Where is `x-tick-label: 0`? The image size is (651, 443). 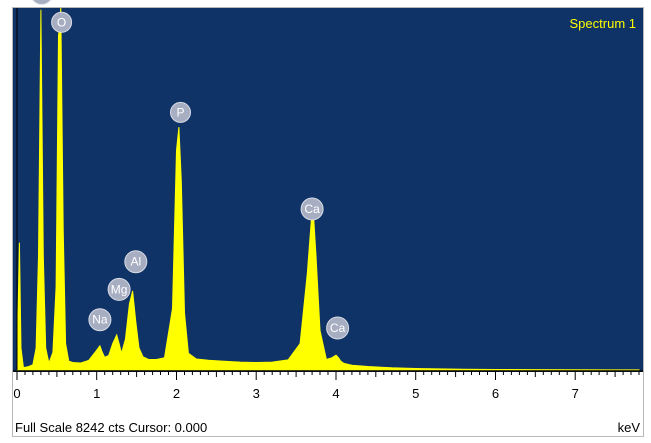 x-tick-label: 0 is located at coordinates (16, 393).